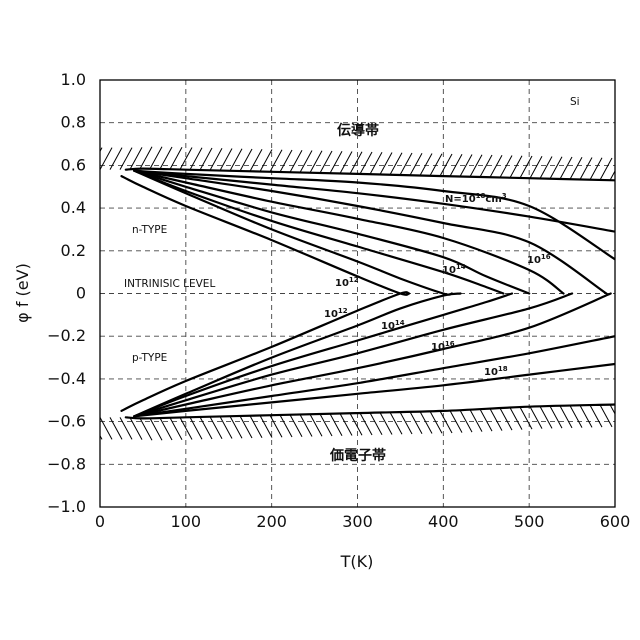  What do you see at coordinates (169, 284) in the screenshot?
I see `intrinsic-level-label: INTRINISIC LEVEL` at bounding box center [169, 284].